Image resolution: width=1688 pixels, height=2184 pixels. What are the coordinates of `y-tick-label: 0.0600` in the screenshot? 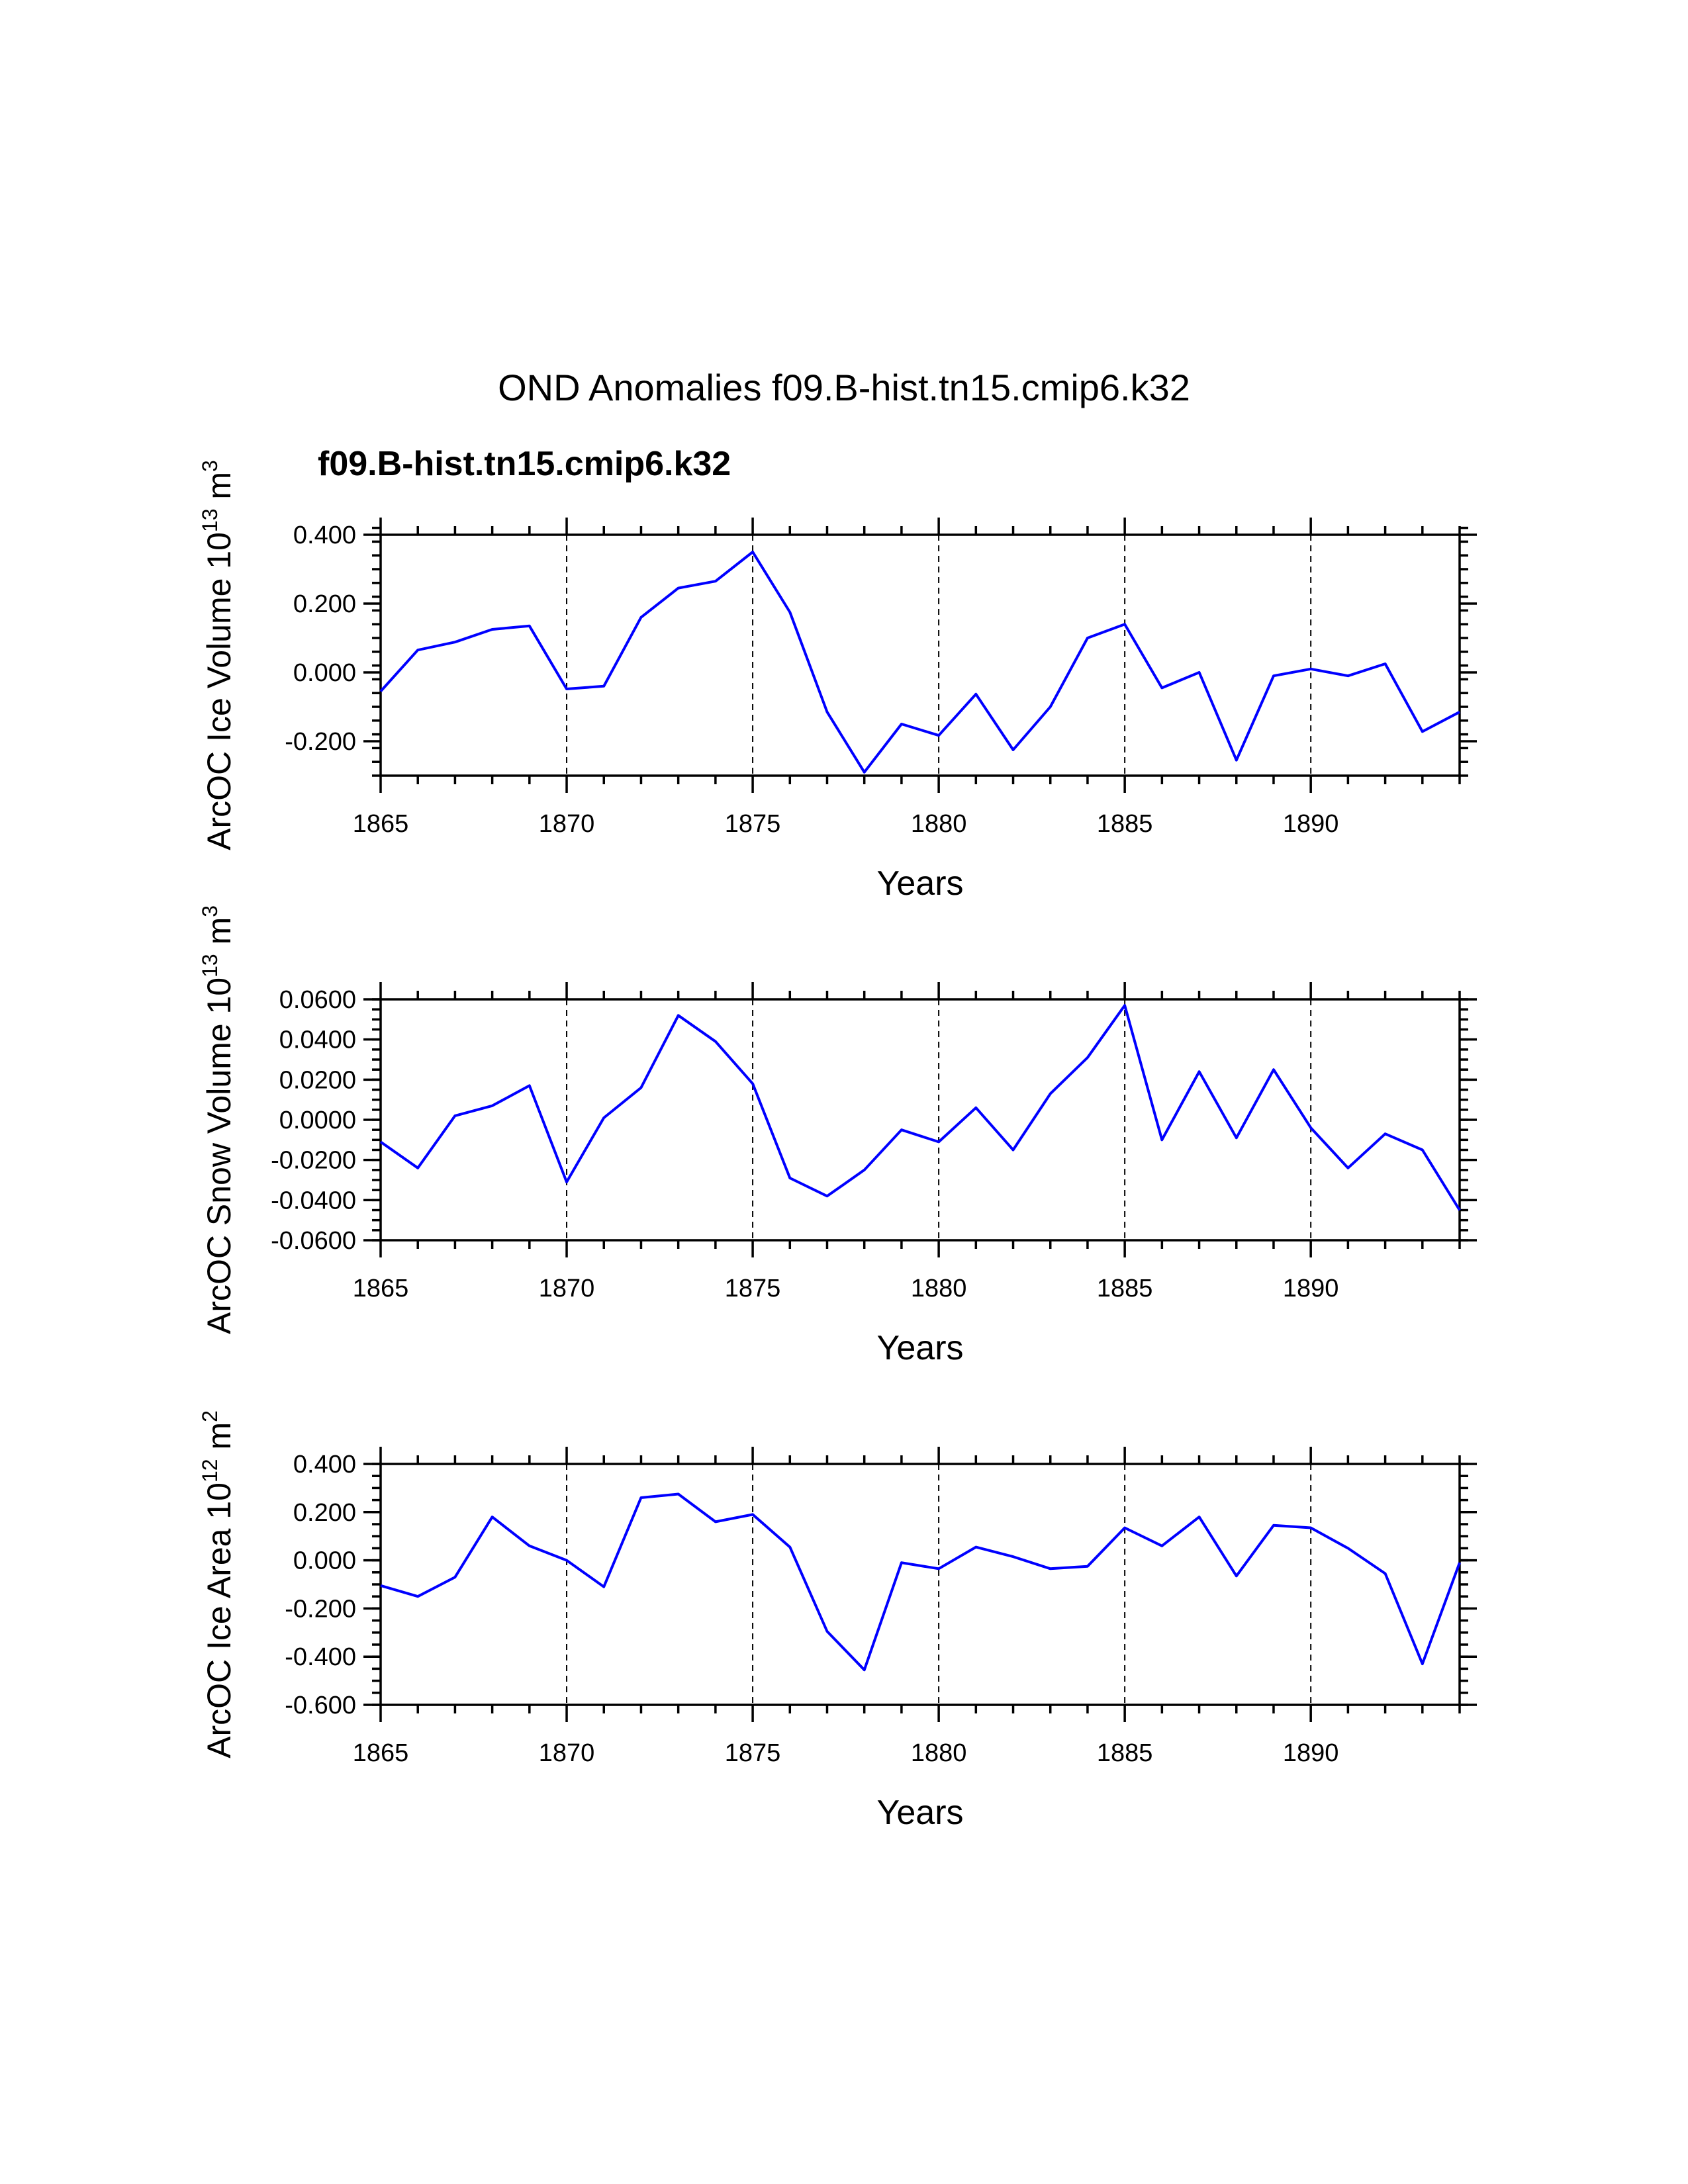 It's located at (317, 1000).